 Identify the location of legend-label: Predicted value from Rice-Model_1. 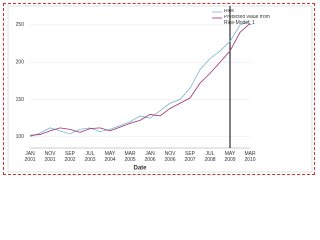
(247, 20).